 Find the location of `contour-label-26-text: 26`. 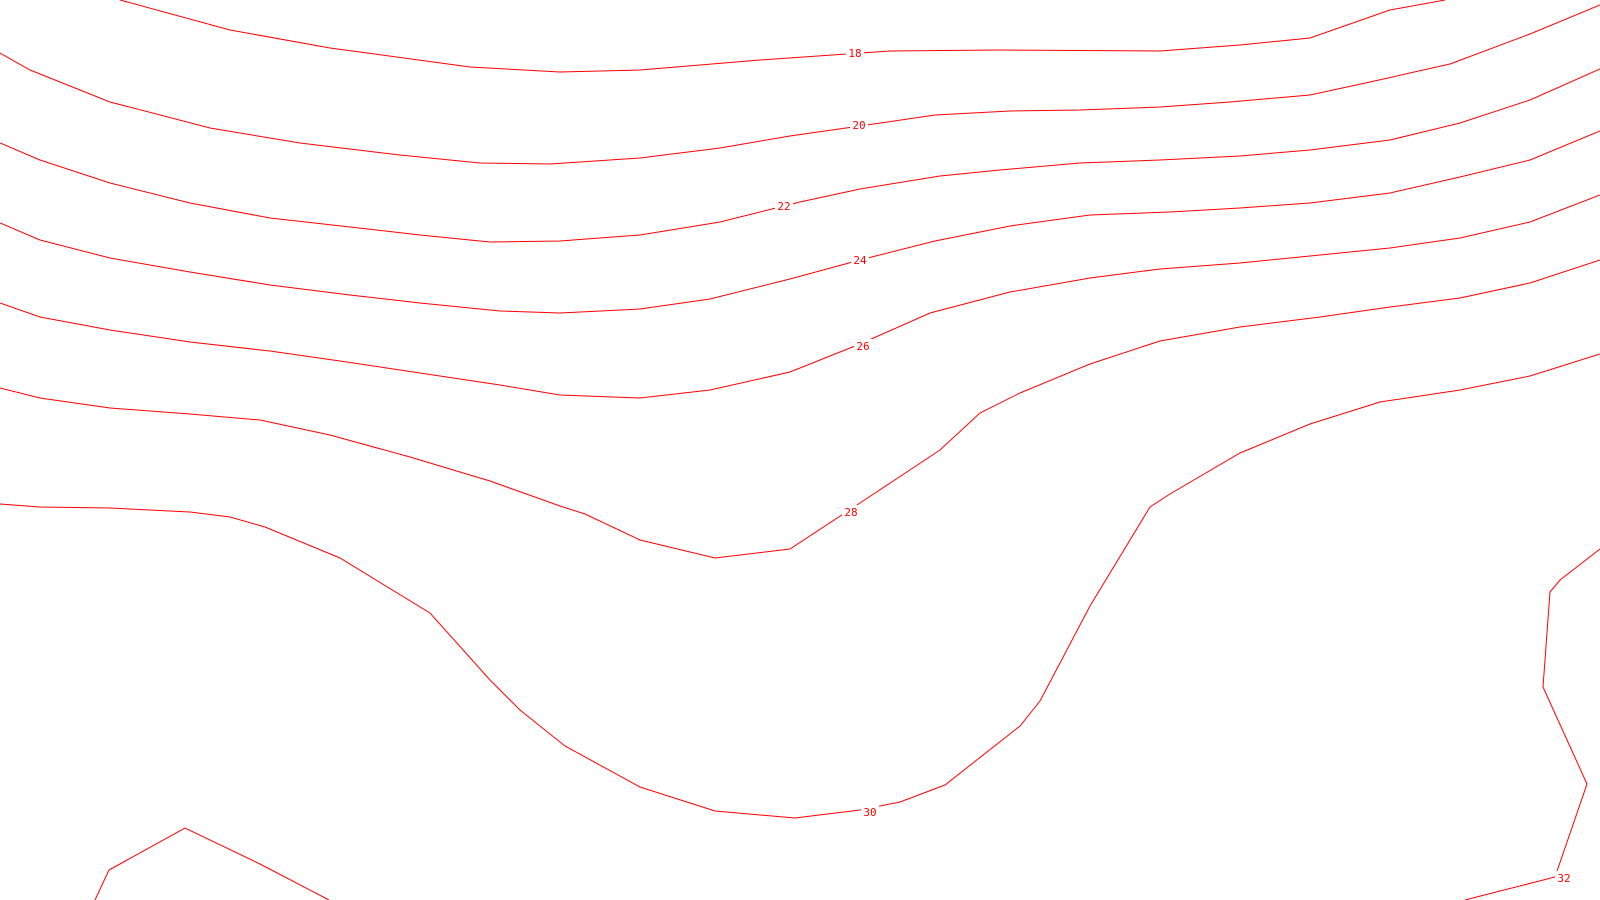

contour-label-26-text: 26 is located at coordinates (862, 346).